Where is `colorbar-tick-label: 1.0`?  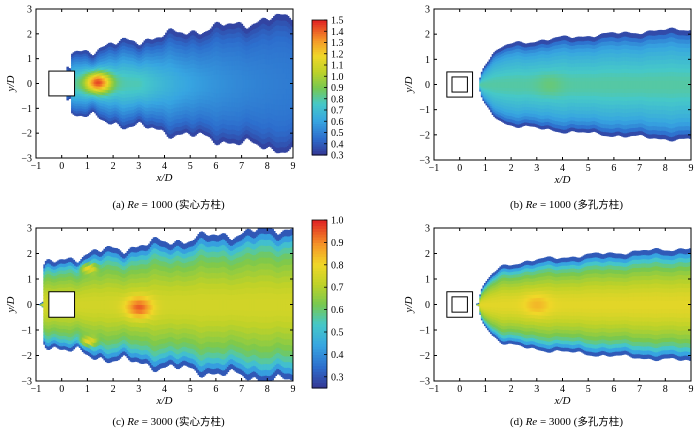 colorbar-tick-label: 1.0 is located at coordinates (337, 221).